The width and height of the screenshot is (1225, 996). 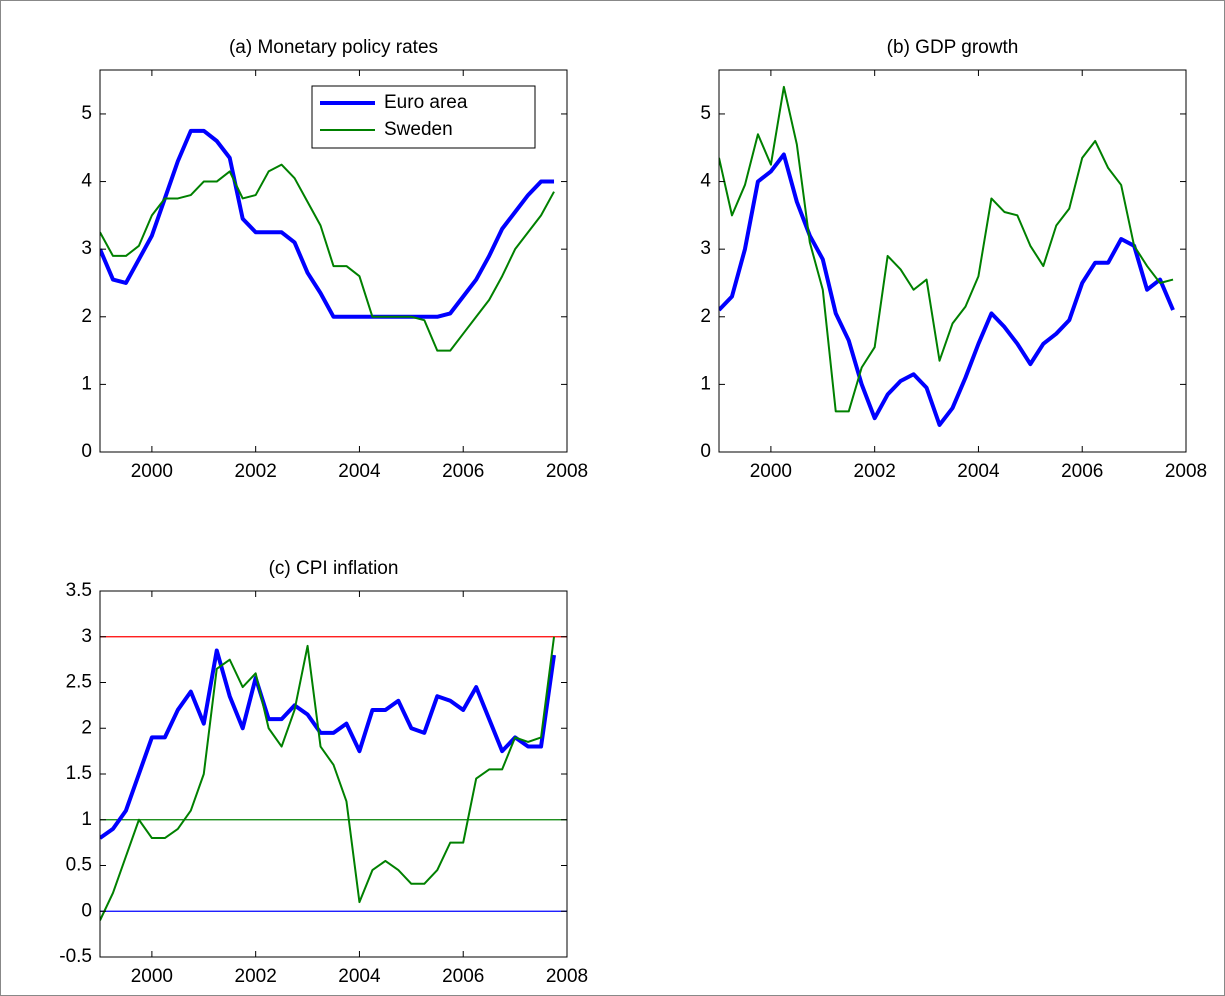 I want to click on legend-box, so click(x=423, y=117).